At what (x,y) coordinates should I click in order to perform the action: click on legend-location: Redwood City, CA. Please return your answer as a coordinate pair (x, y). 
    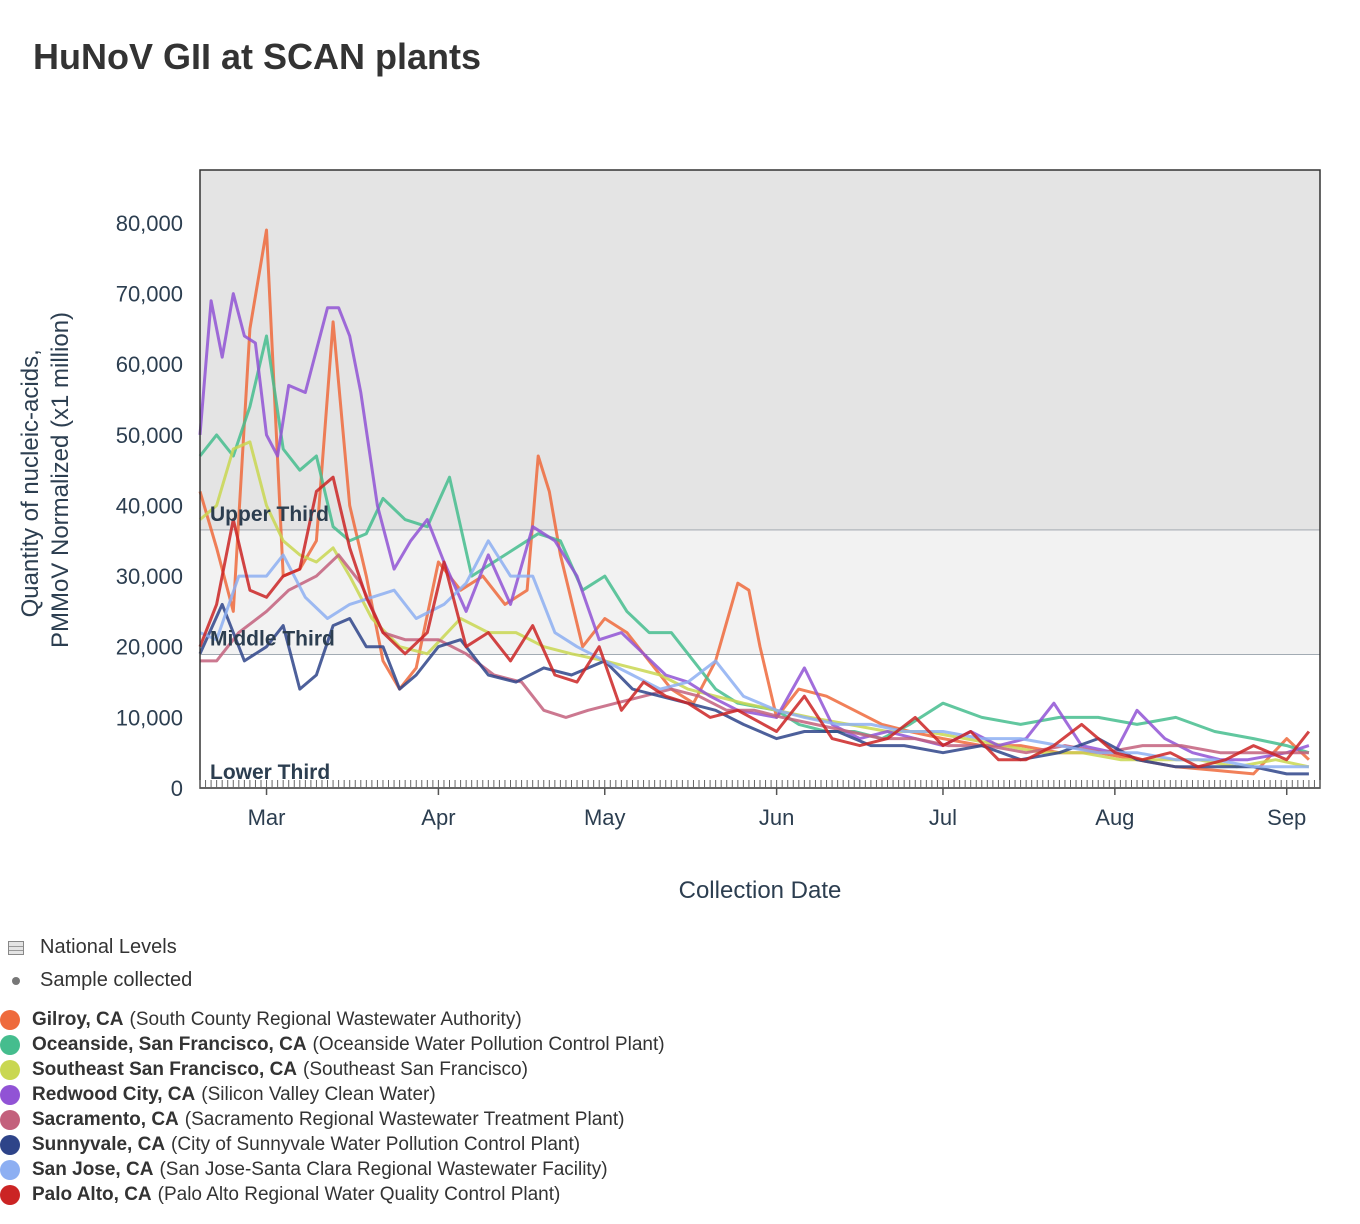
    Looking at the image, I should click on (114, 1094).